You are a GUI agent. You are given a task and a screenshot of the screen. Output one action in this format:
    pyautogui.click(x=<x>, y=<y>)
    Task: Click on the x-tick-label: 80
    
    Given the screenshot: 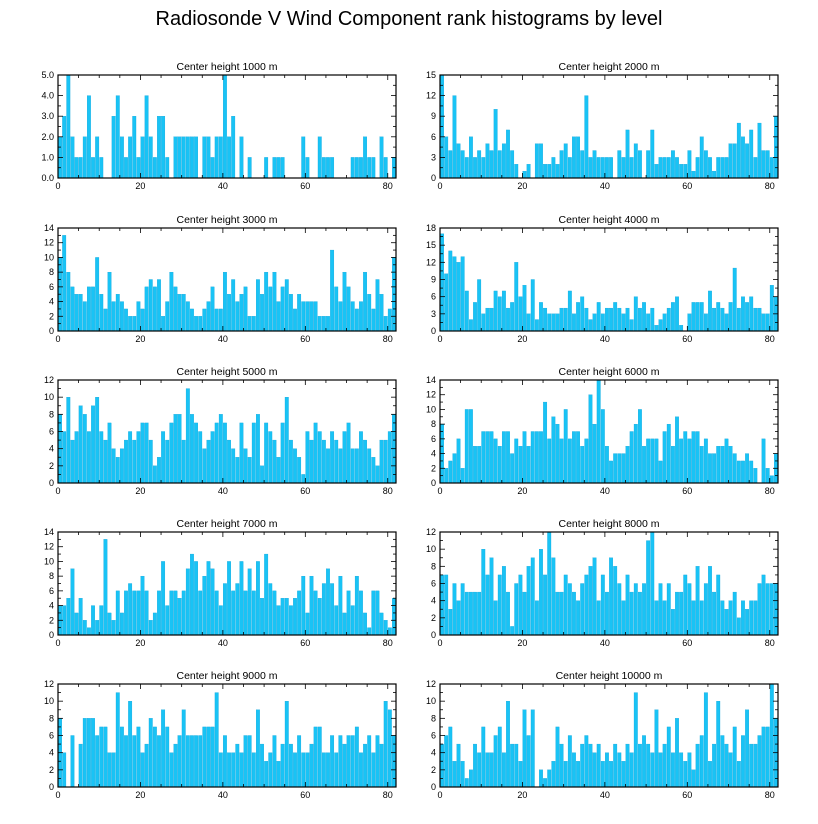 What is the action you would take?
    pyautogui.click(x=770, y=186)
    